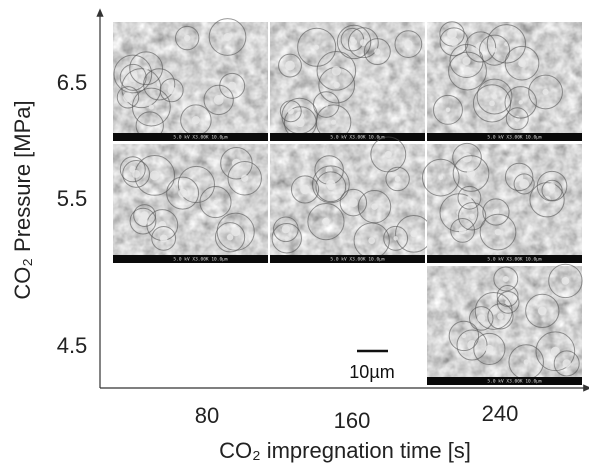 This screenshot has height=464, width=589. Describe the element at coordinates (371, 372) in the screenshot. I see `scale-bar-label: 10µm` at that location.